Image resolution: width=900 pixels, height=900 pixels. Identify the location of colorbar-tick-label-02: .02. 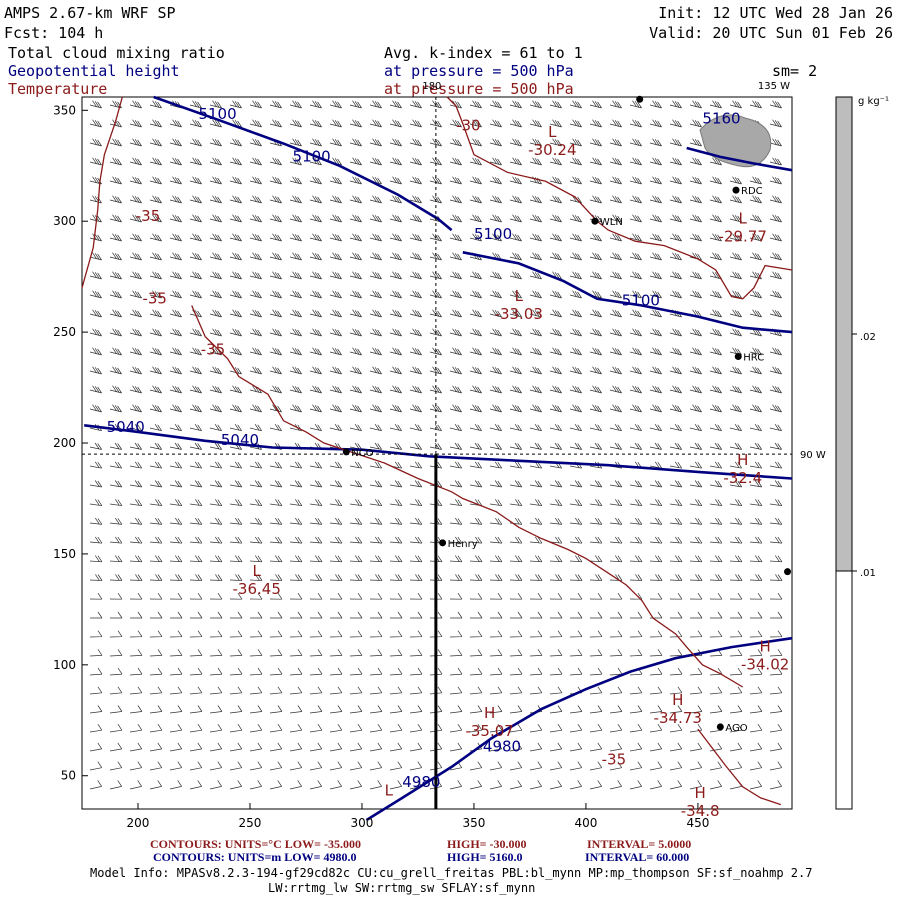
(868, 337).